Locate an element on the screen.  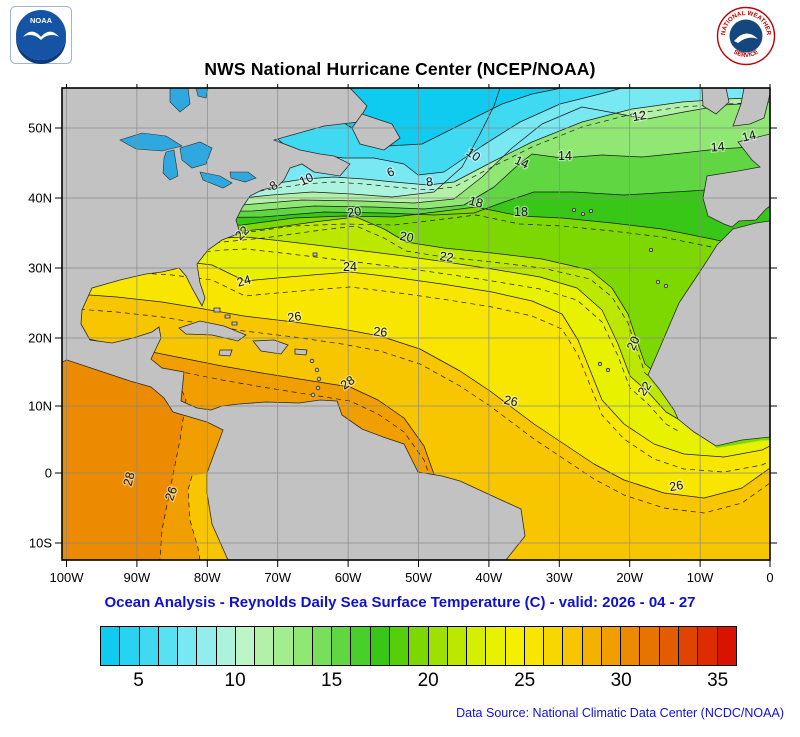
noaa-logo-text: NOAA is located at coordinates (41, 20).